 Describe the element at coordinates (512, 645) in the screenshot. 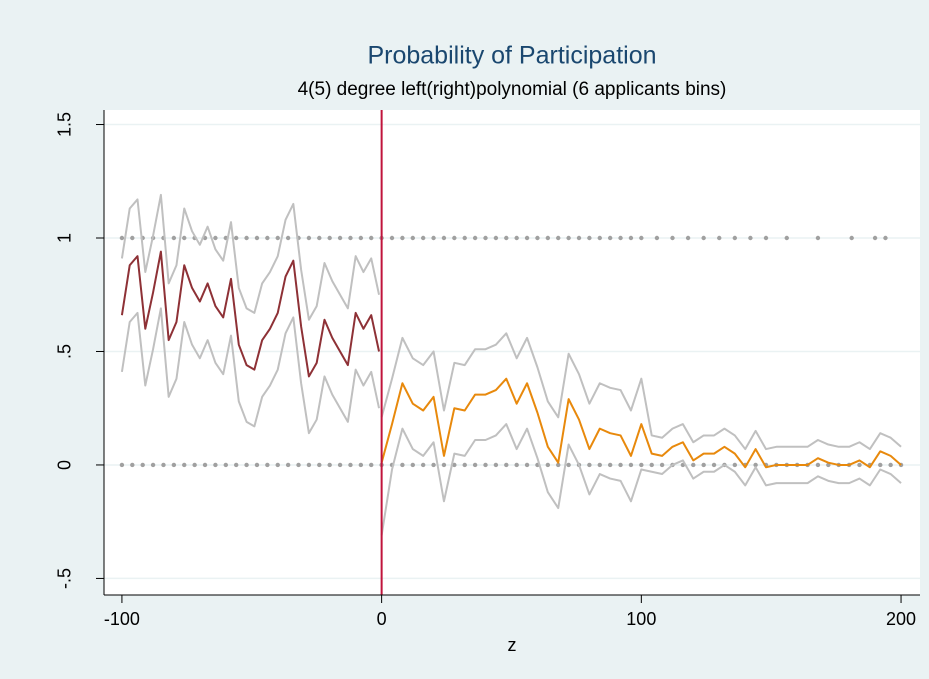

I see `x-axis-label: z` at that location.